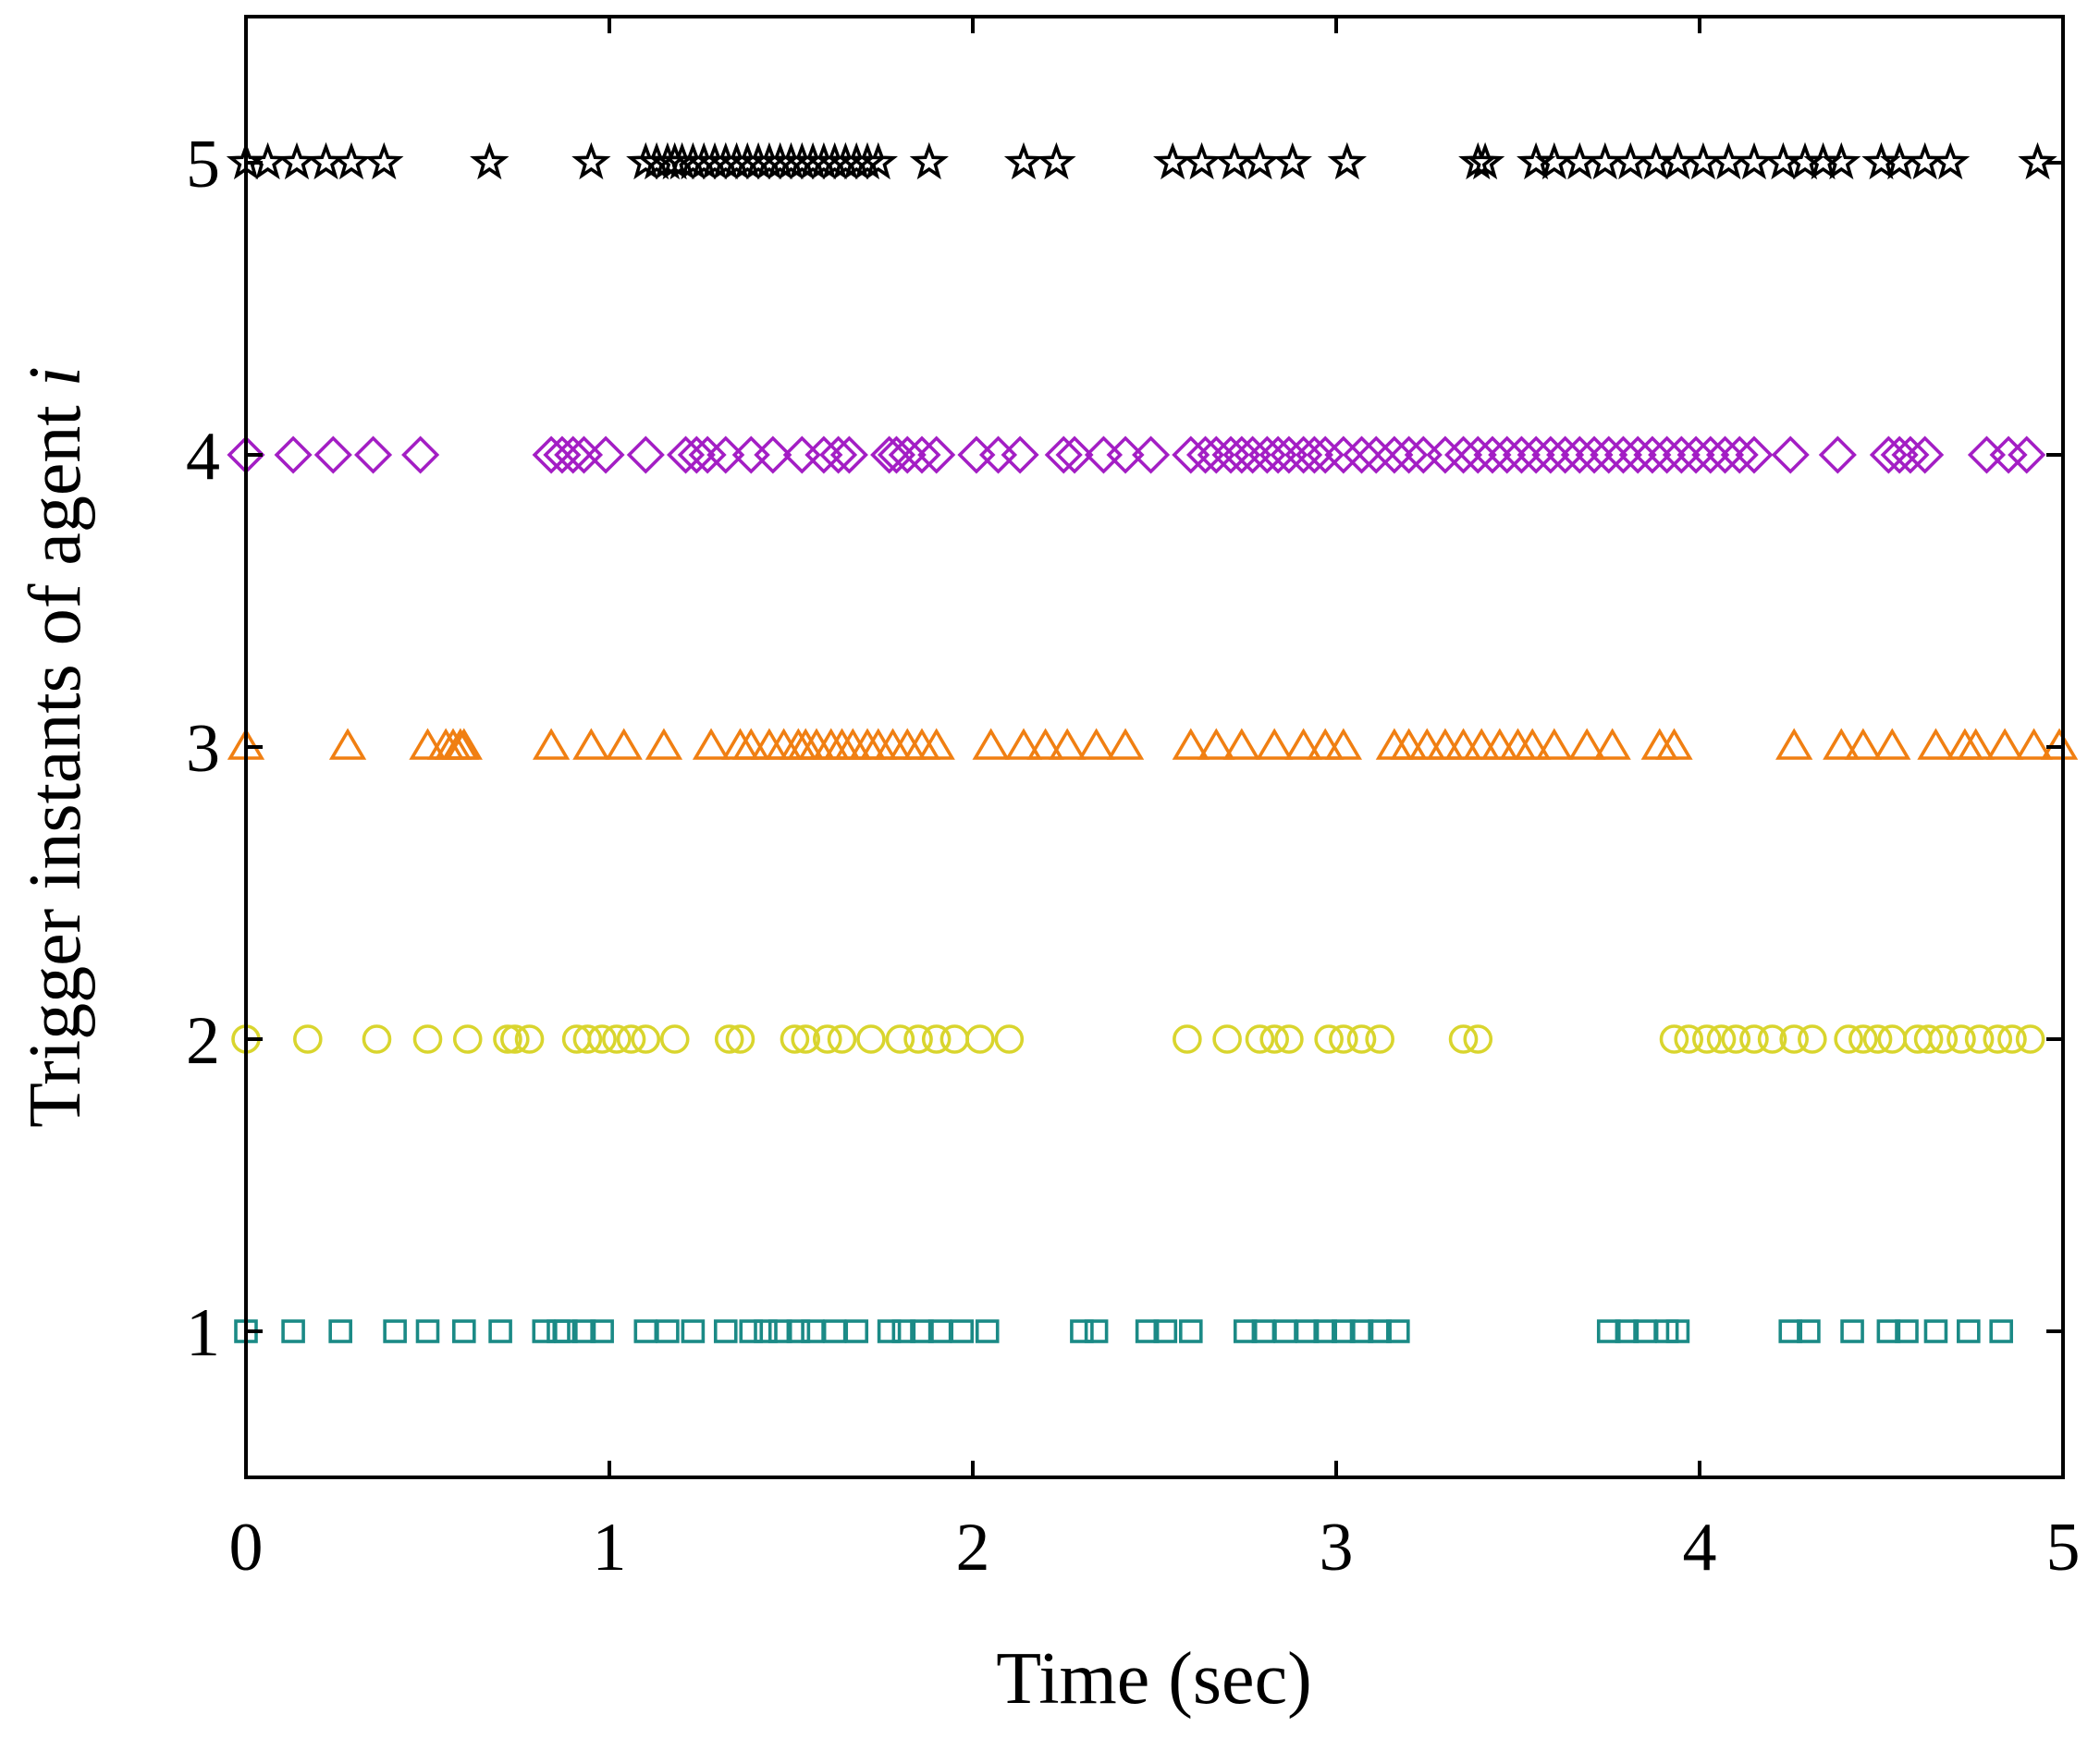 This screenshot has width=2100, height=1739. What do you see at coordinates (247, 1548) in the screenshot?
I see `x-tick-label: 0` at bounding box center [247, 1548].